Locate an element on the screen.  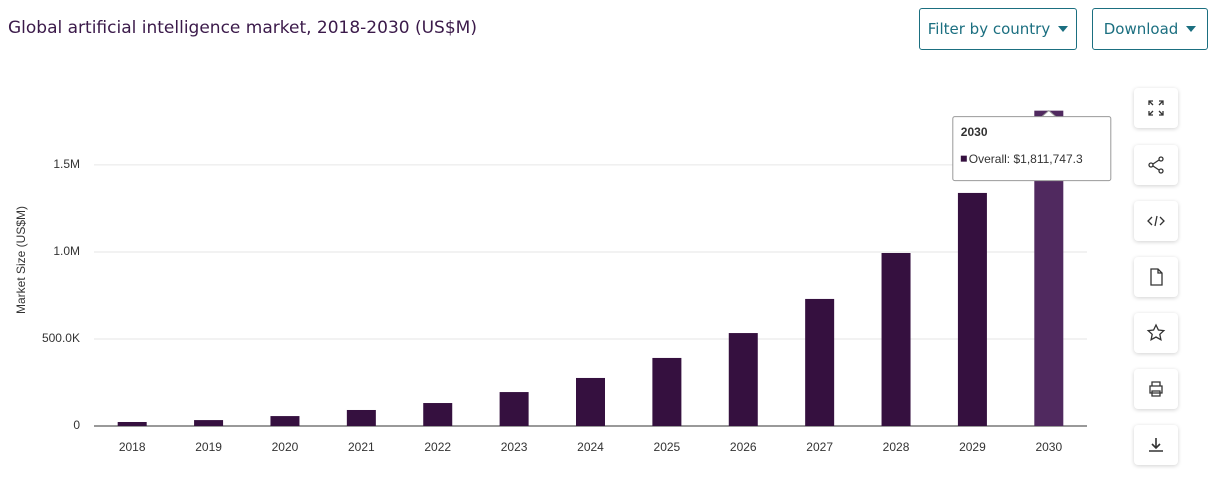
download-button: Download is located at coordinates (1150, 29).